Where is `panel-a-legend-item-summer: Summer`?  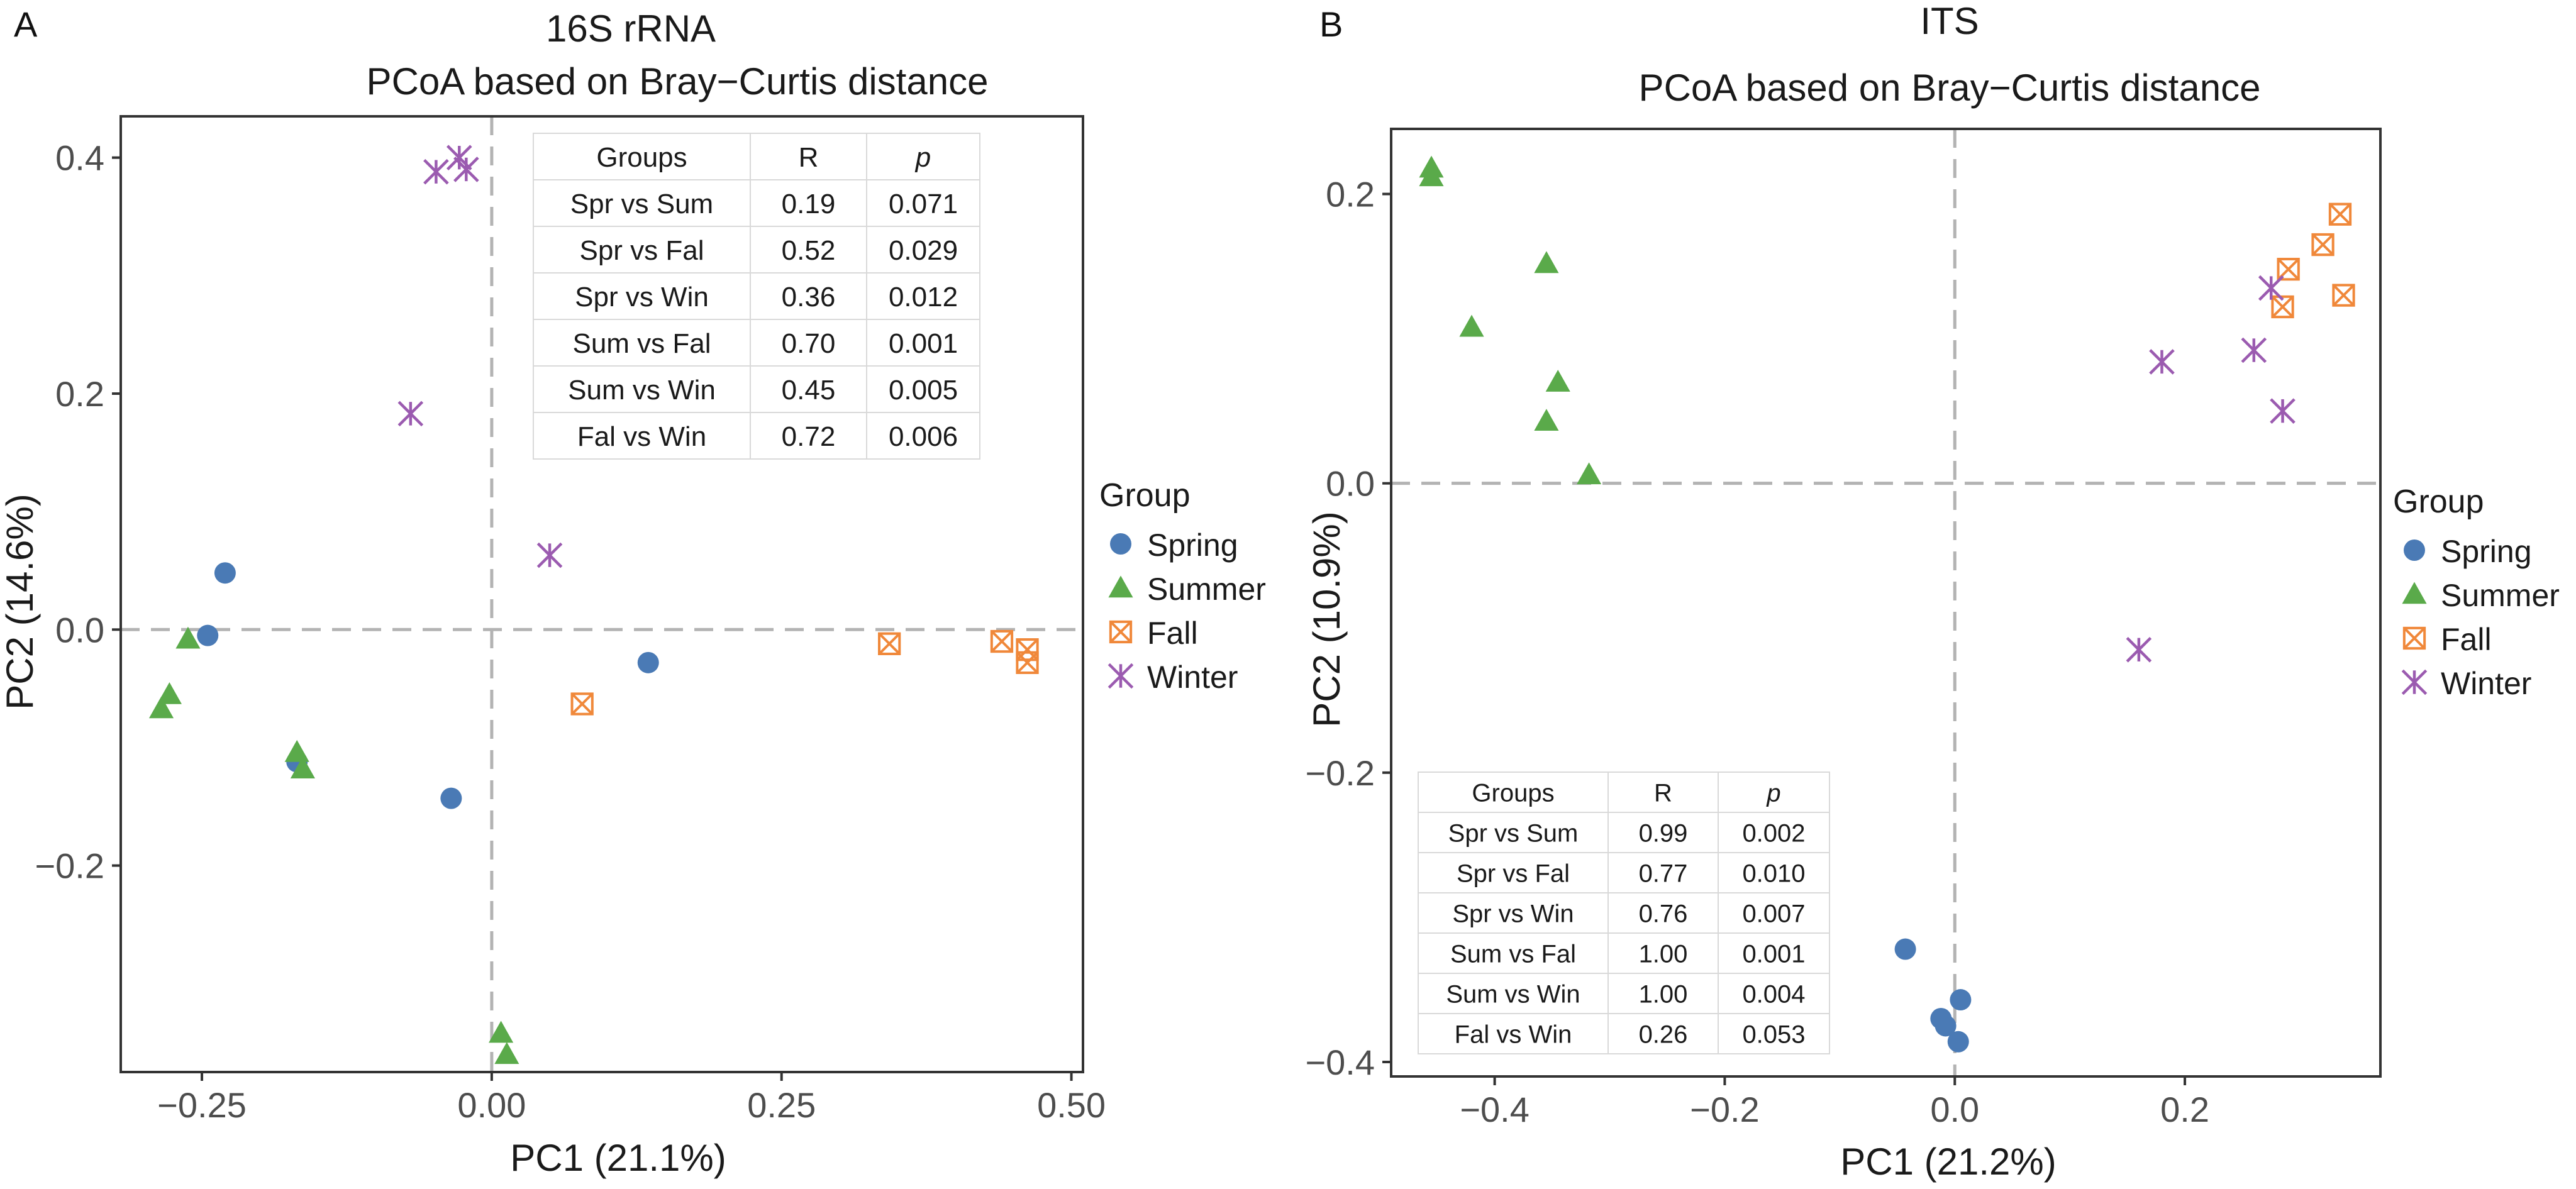
panel-a-legend-item-summer: Summer is located at coordinates (1187, 589).